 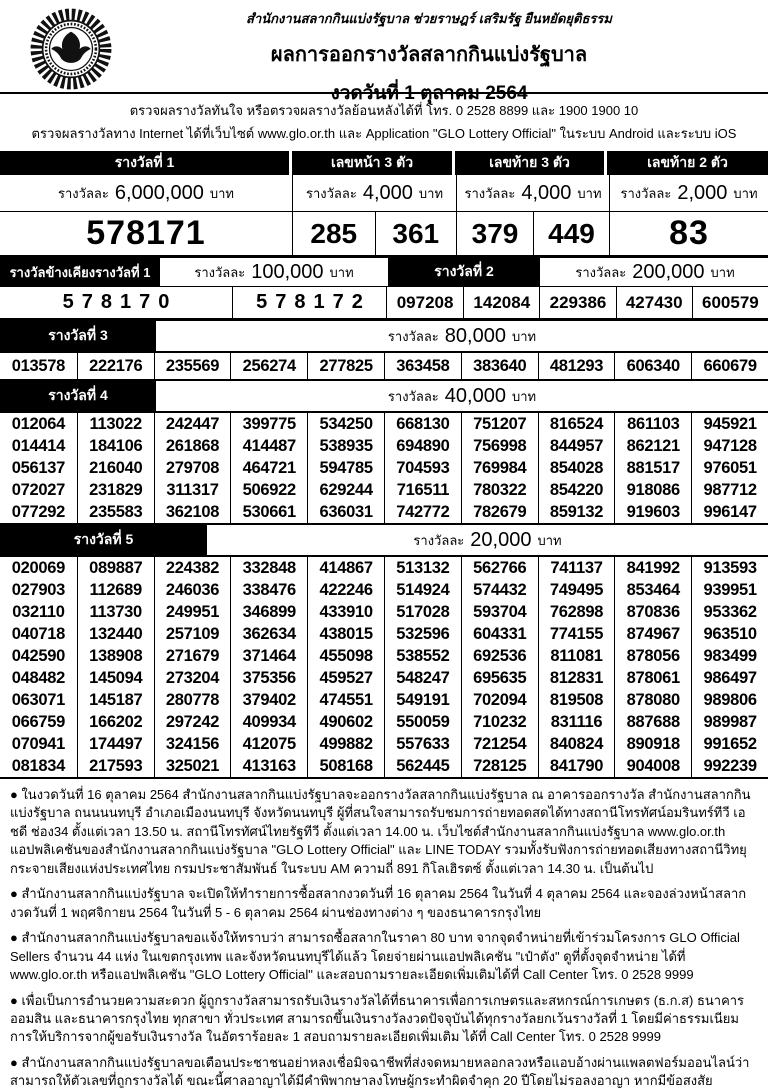 What do you see at coordinates (529, 163) in the screenshot?
I see `last3-label: เลขท้าย 3 ตัว` at bounding box center [529, 163].